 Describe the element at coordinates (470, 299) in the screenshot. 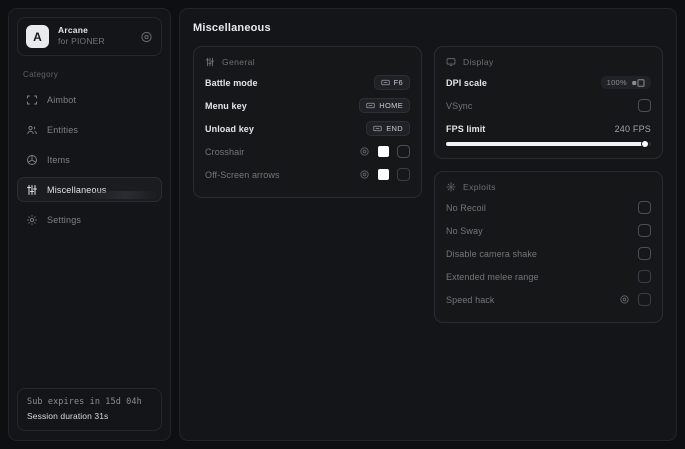

I see `row-label: Speed hack` at that location.